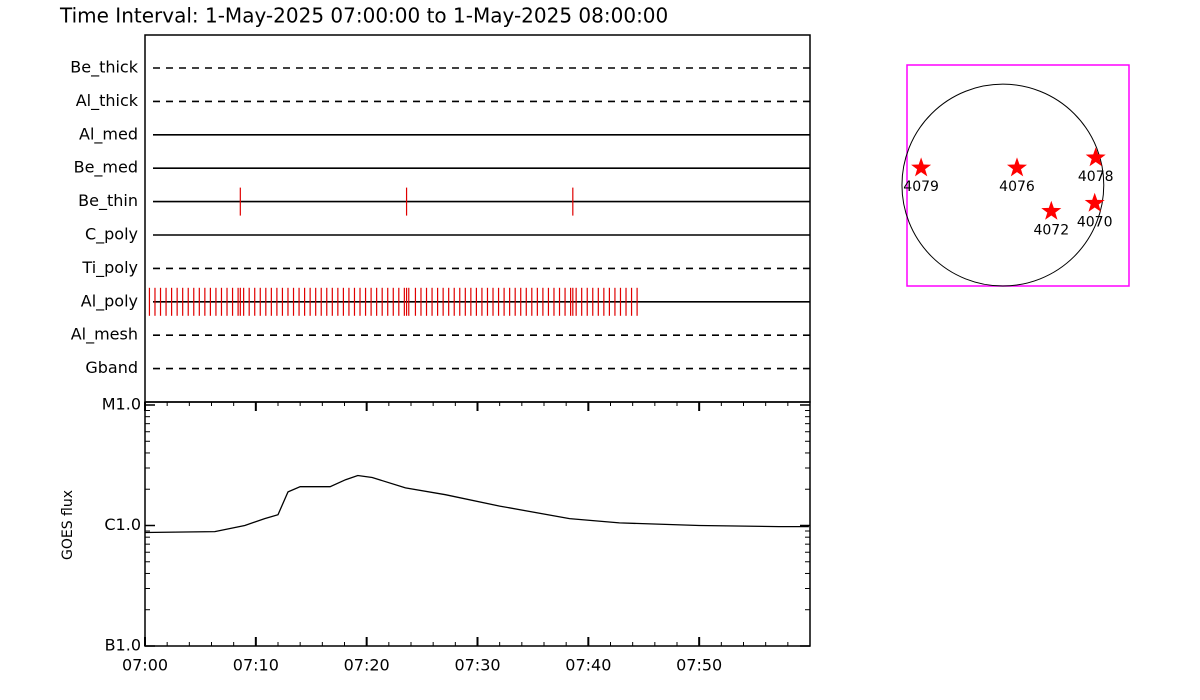 The width and height of the screenshot is (1200, 700). Describe the element at coordinates (108, 201) in the screenshot. I see `filter-label: Be_thin` at that location.